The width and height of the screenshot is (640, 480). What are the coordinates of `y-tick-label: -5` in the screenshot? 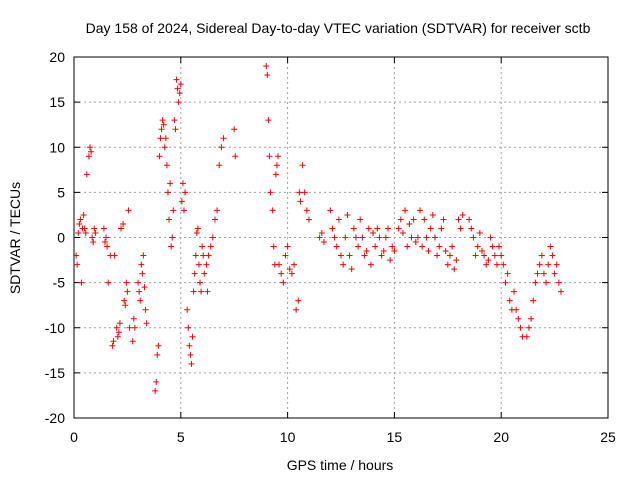 It's located at (59, 283).